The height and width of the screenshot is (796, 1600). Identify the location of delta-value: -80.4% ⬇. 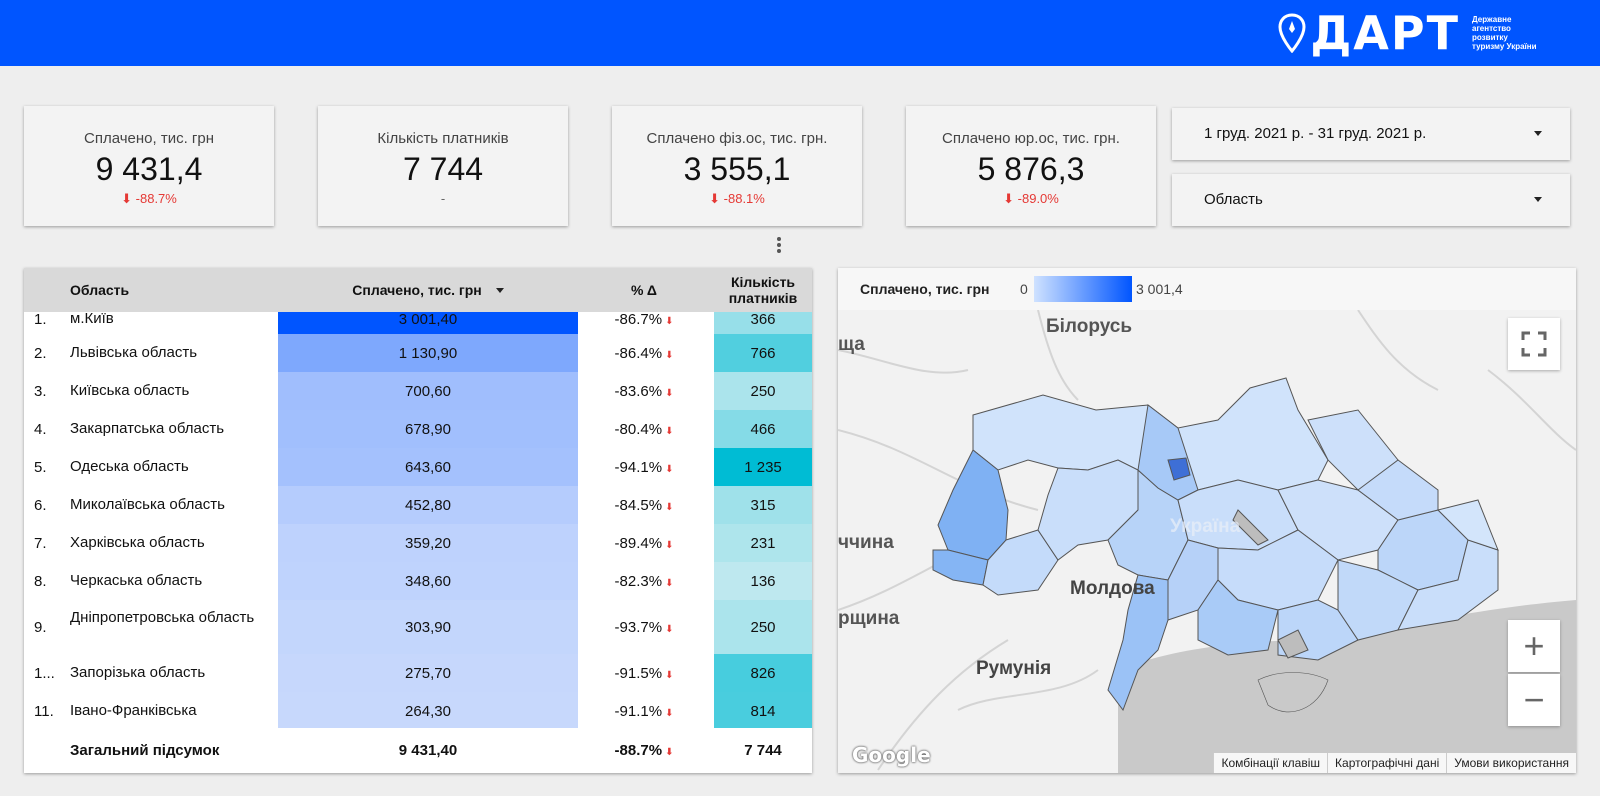
(644, 429).